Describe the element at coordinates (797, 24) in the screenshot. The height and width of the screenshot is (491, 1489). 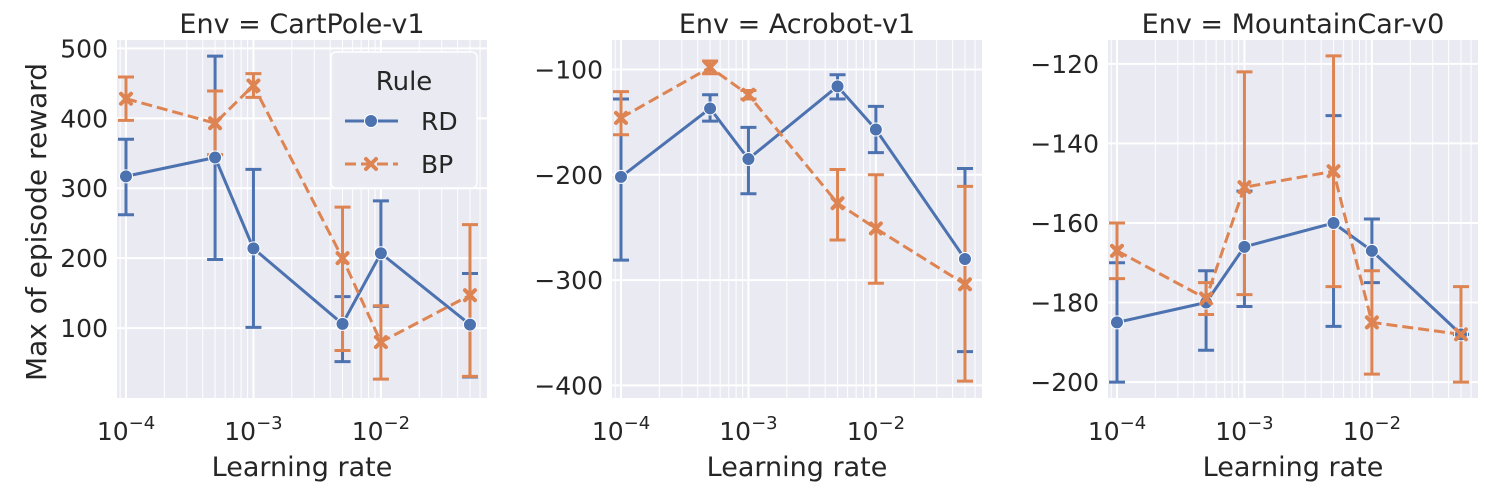
I see `panel-title: Env = Acrobot-v1` at that location.